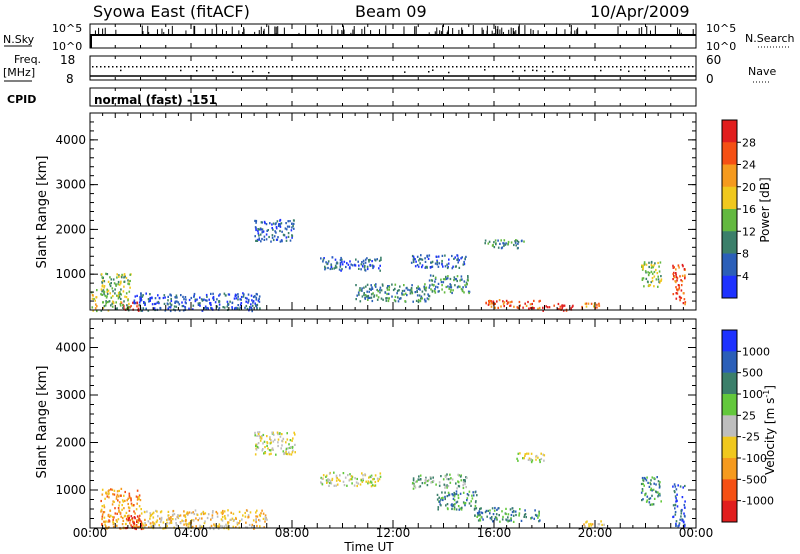 This screenshot has height=554, width=800. I want to click on colorbar-tick-label: 4, so click(745, 276).